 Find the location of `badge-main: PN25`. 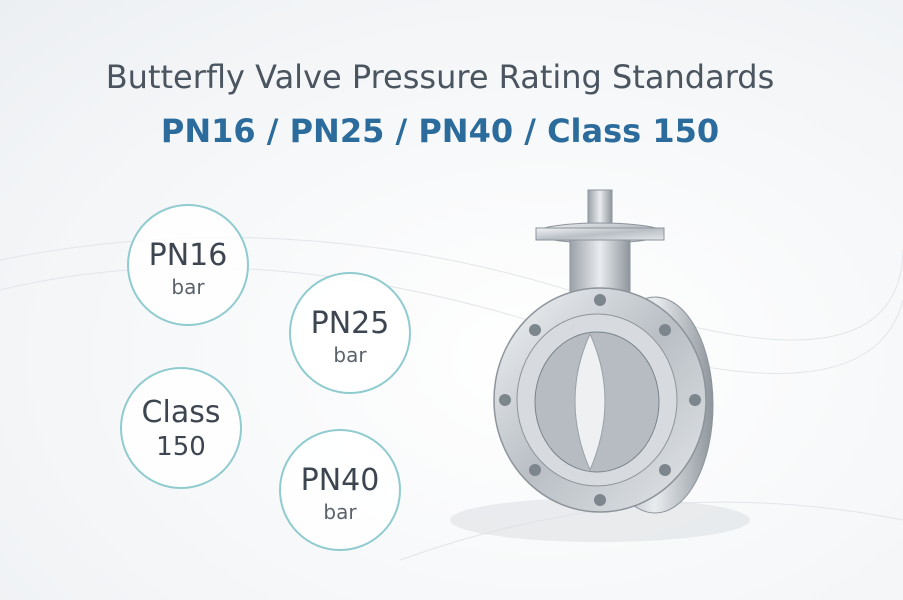

badge-main: PN25 is located at coordinates (350, 323).